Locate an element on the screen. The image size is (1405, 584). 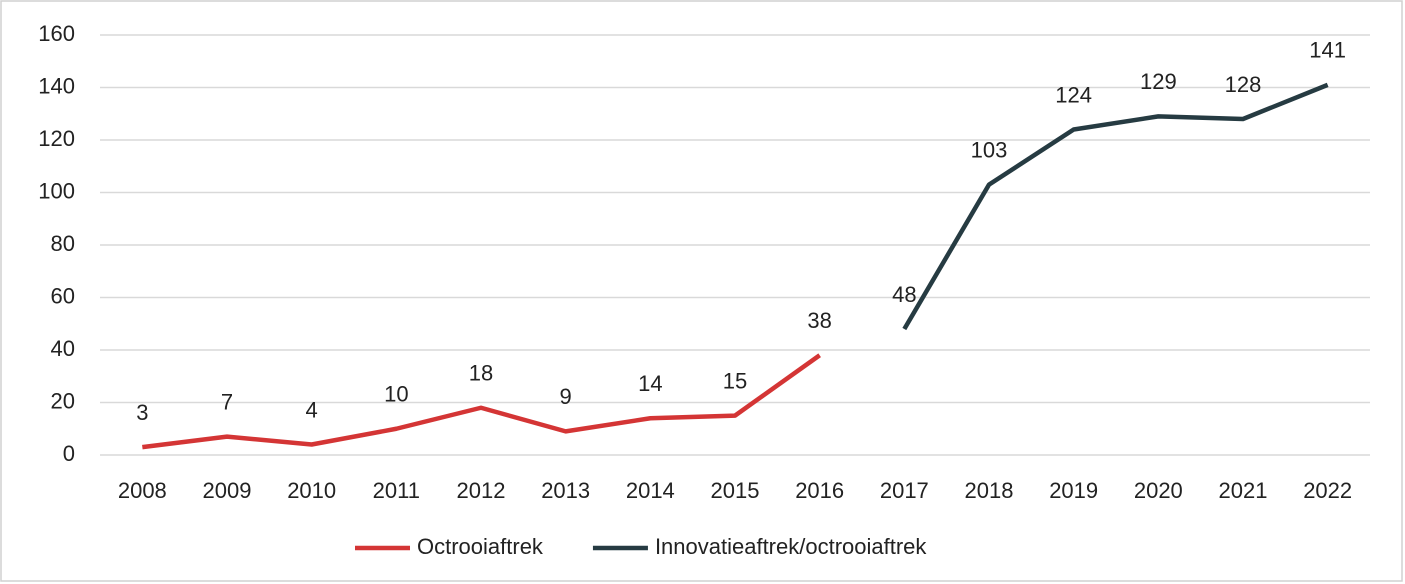
x-tick-label: 2021 is located at coordinates (1243, 490).